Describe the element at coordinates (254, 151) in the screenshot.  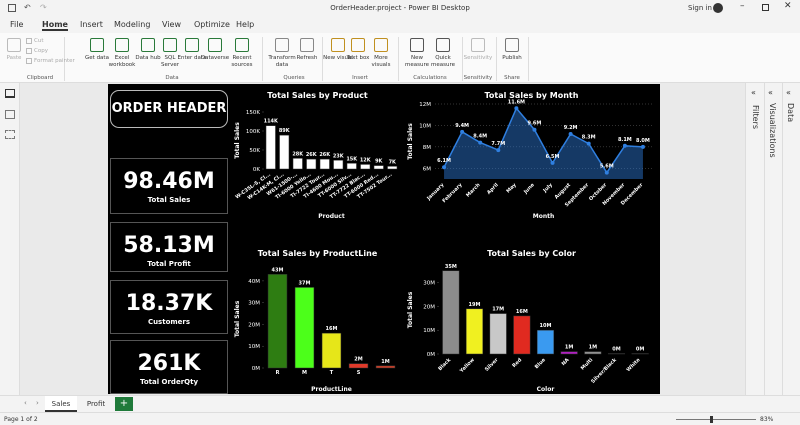
I see `y-tick-label: 50K` at that location.